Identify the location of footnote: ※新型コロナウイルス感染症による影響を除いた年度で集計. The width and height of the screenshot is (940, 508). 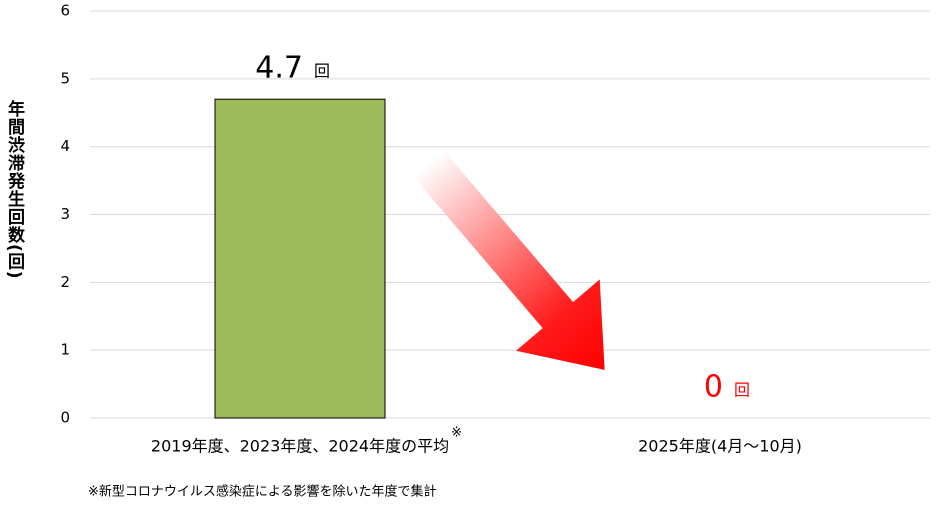
(262, 492).